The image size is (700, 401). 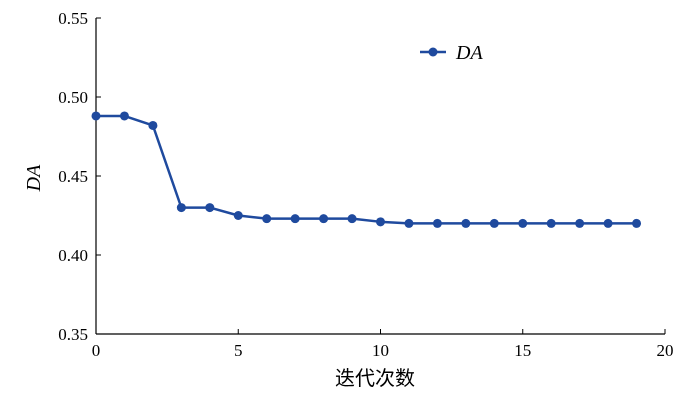 I want to click on y-tick-label: 0.45, so click(x=73, y=176).